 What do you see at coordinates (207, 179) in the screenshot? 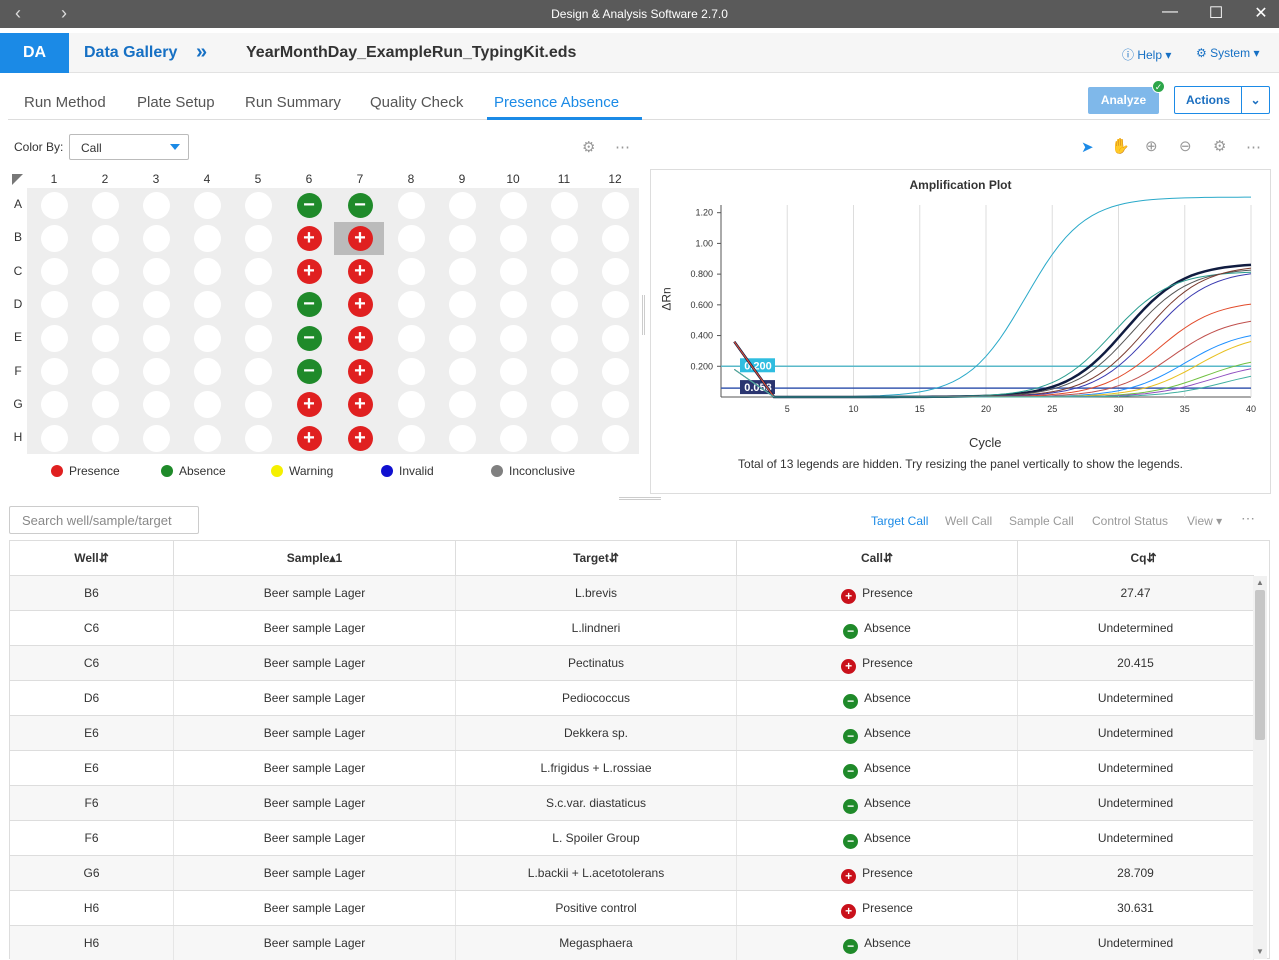
I see `column-header: 4` at bounding box center [207, 179].